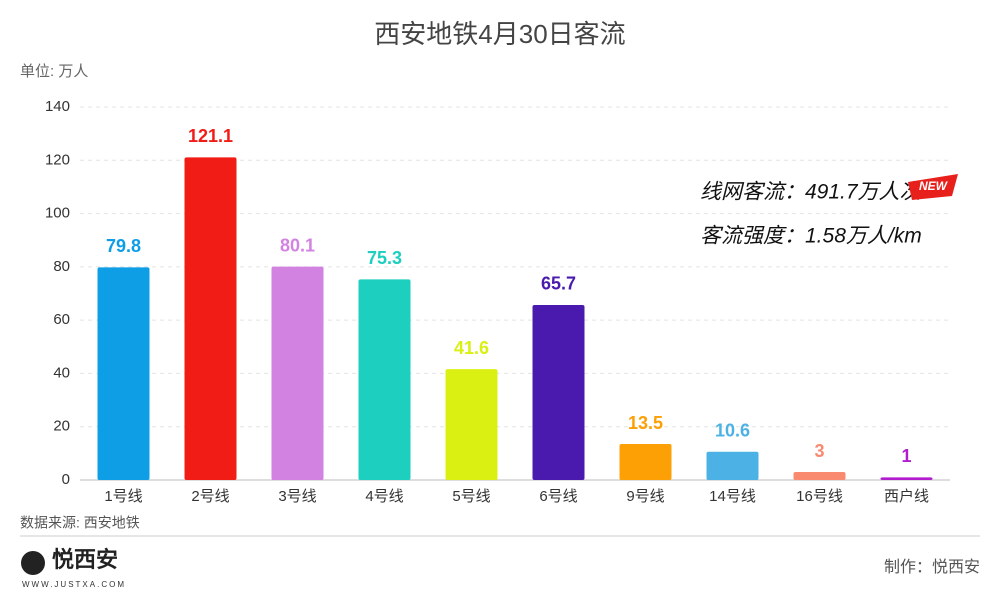  I want to click on x-tick-label: 2号线, so click(210, 496).